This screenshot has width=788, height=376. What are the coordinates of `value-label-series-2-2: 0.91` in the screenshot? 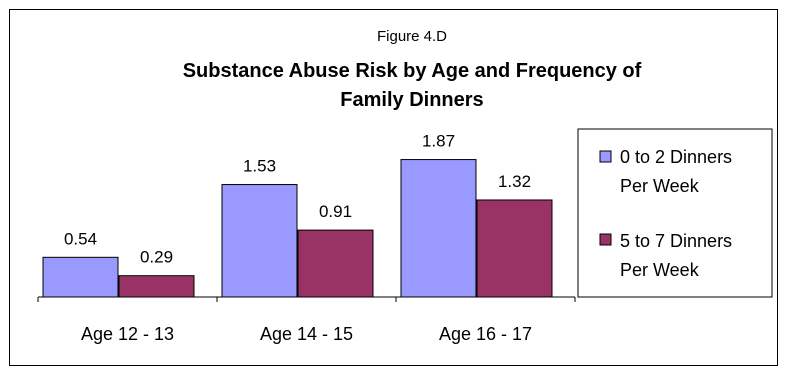 It's located at (335, 211).